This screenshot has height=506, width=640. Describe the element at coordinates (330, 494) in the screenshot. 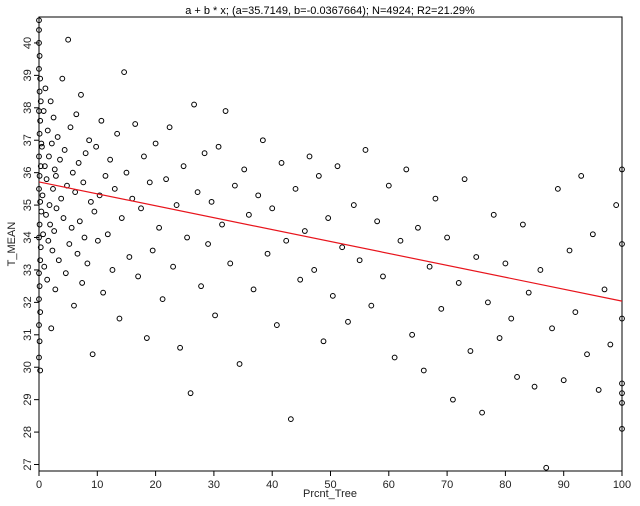

I see `x-axis-title: Prcnt_Tree` at that location.